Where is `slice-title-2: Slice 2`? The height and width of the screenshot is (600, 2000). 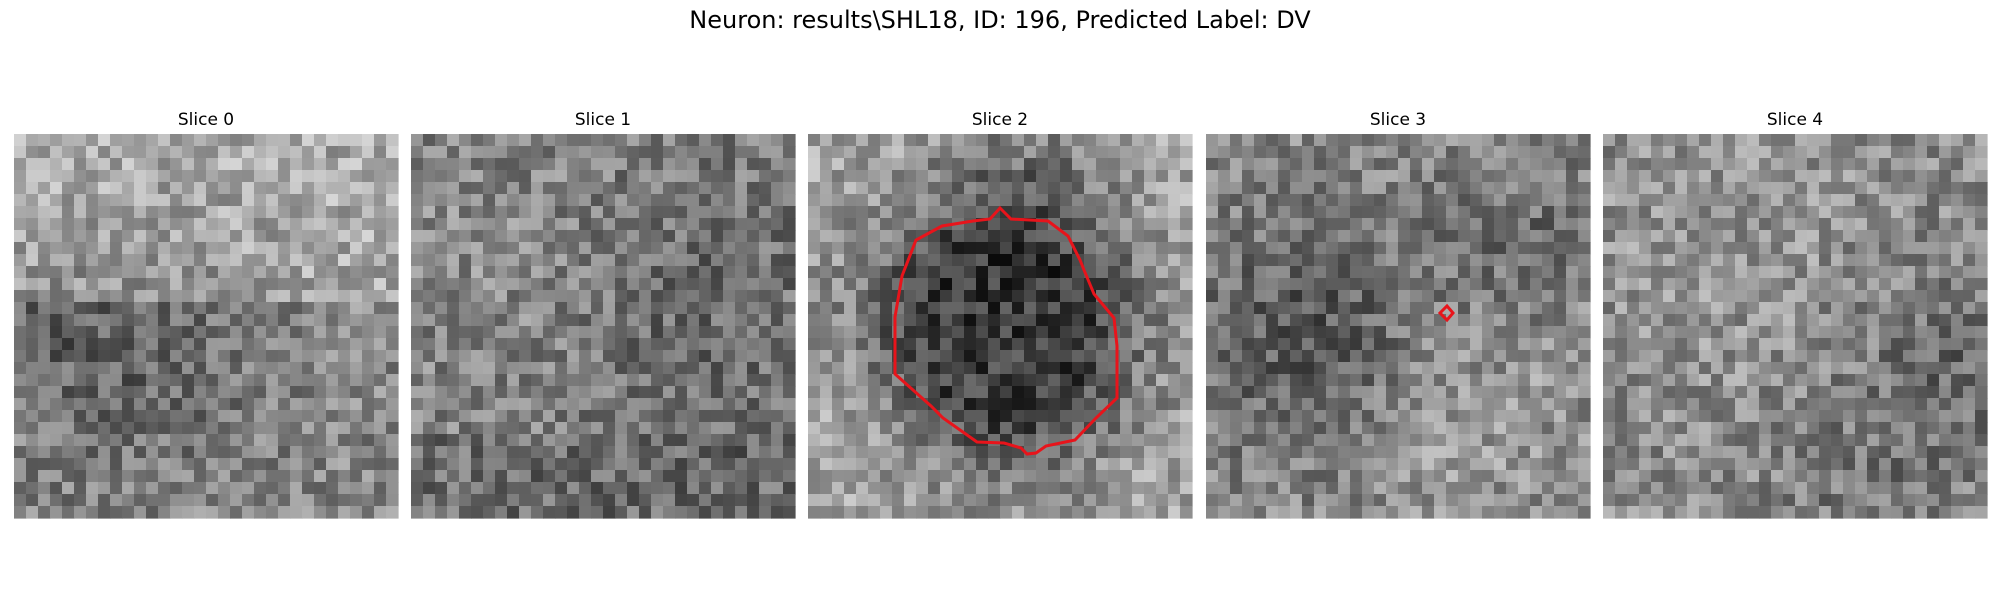 slice-title-2: Slice 2 is located at coordinates (1000, 120).